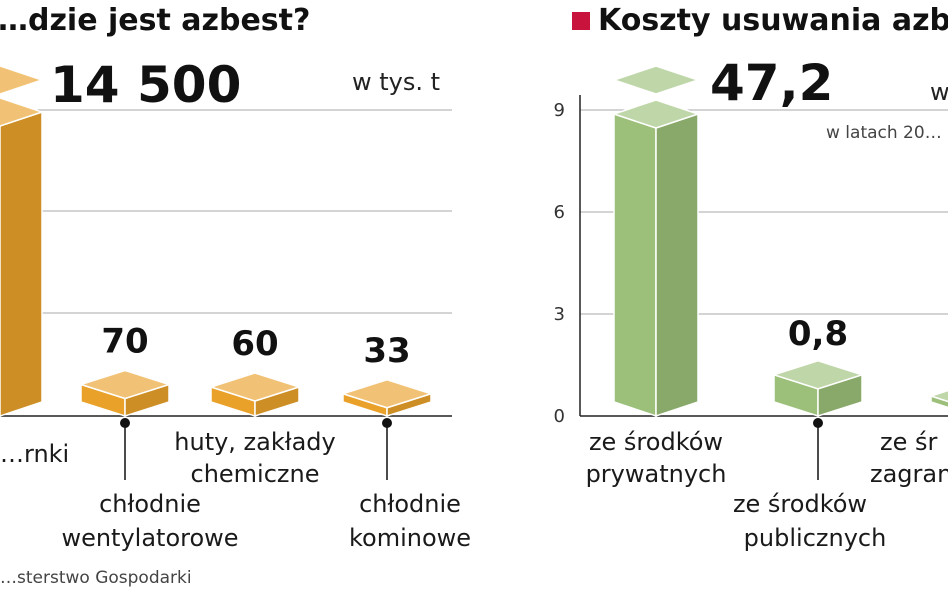 The height and width of the screenshot is (593, 948). I want to click on left-category-1-line2: wentylatorowe, so click(149, 538).